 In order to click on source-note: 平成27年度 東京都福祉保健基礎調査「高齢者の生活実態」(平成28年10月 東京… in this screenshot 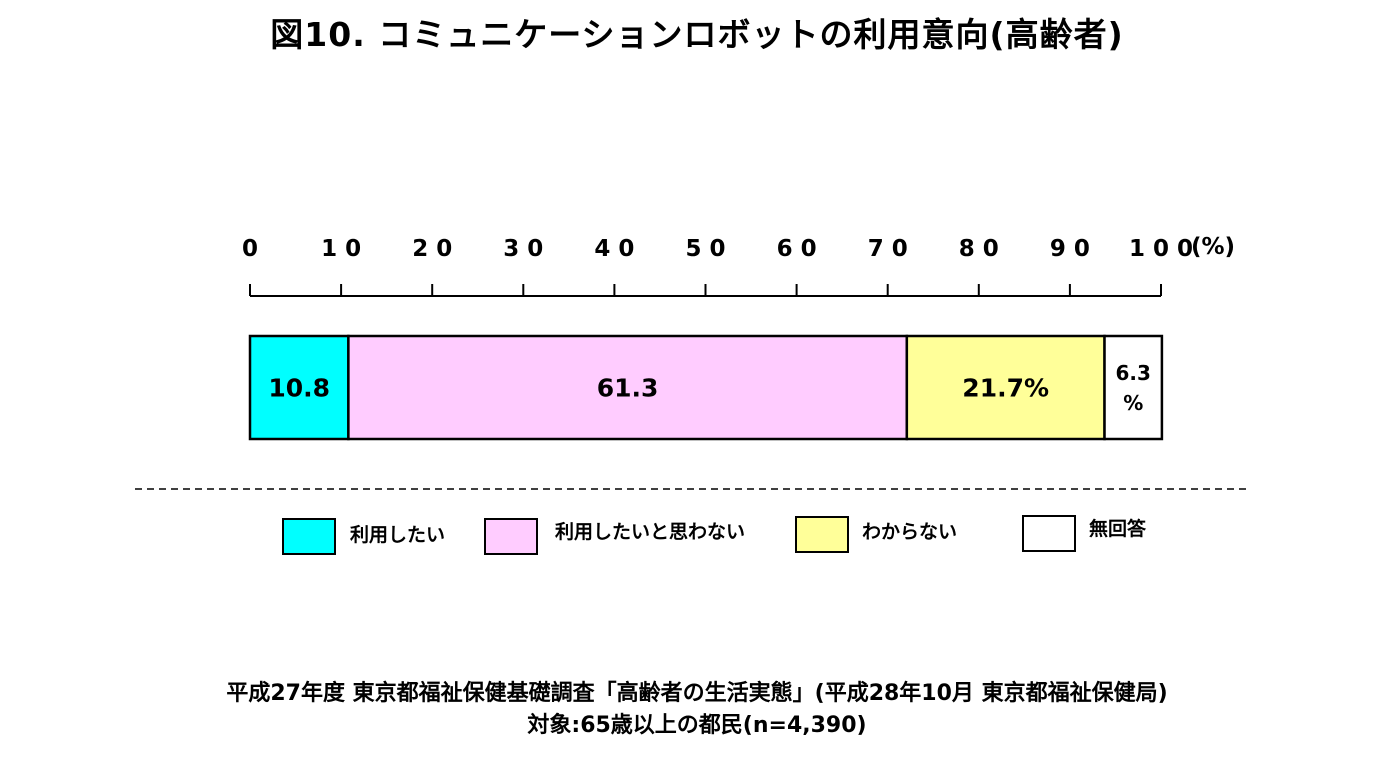, I will do `click(697, 693)`.